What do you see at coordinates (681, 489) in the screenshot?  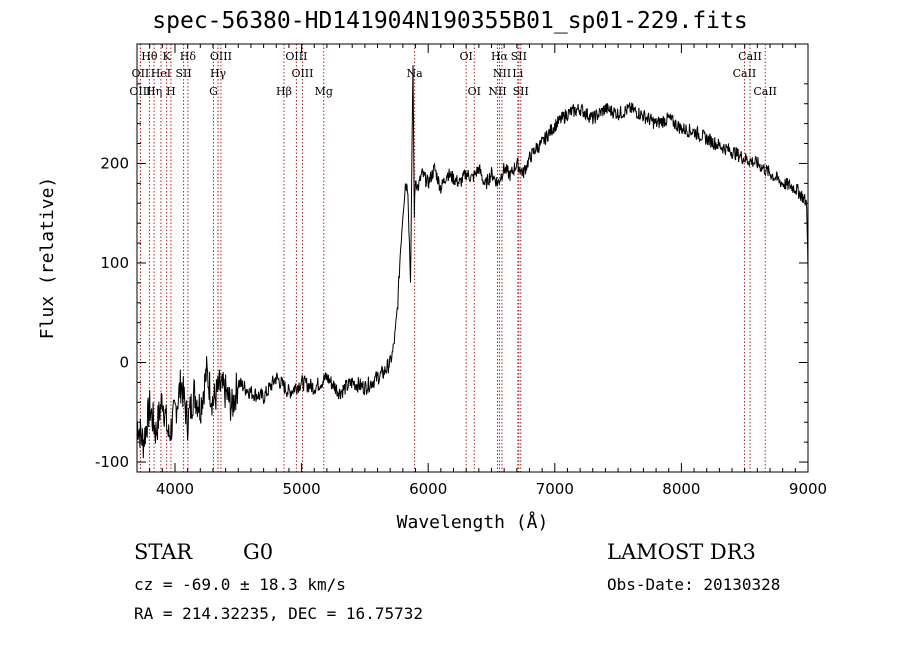 I see `x-tick-label: 8000` at bounding box center [681, 489].